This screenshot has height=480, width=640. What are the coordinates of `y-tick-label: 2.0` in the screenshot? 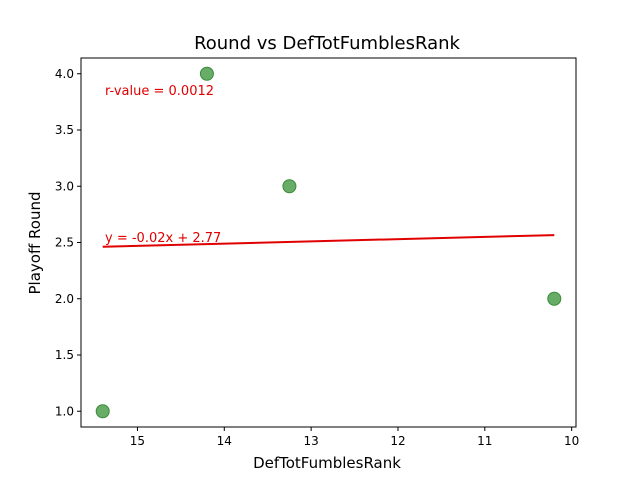 It's located at (64, 299).